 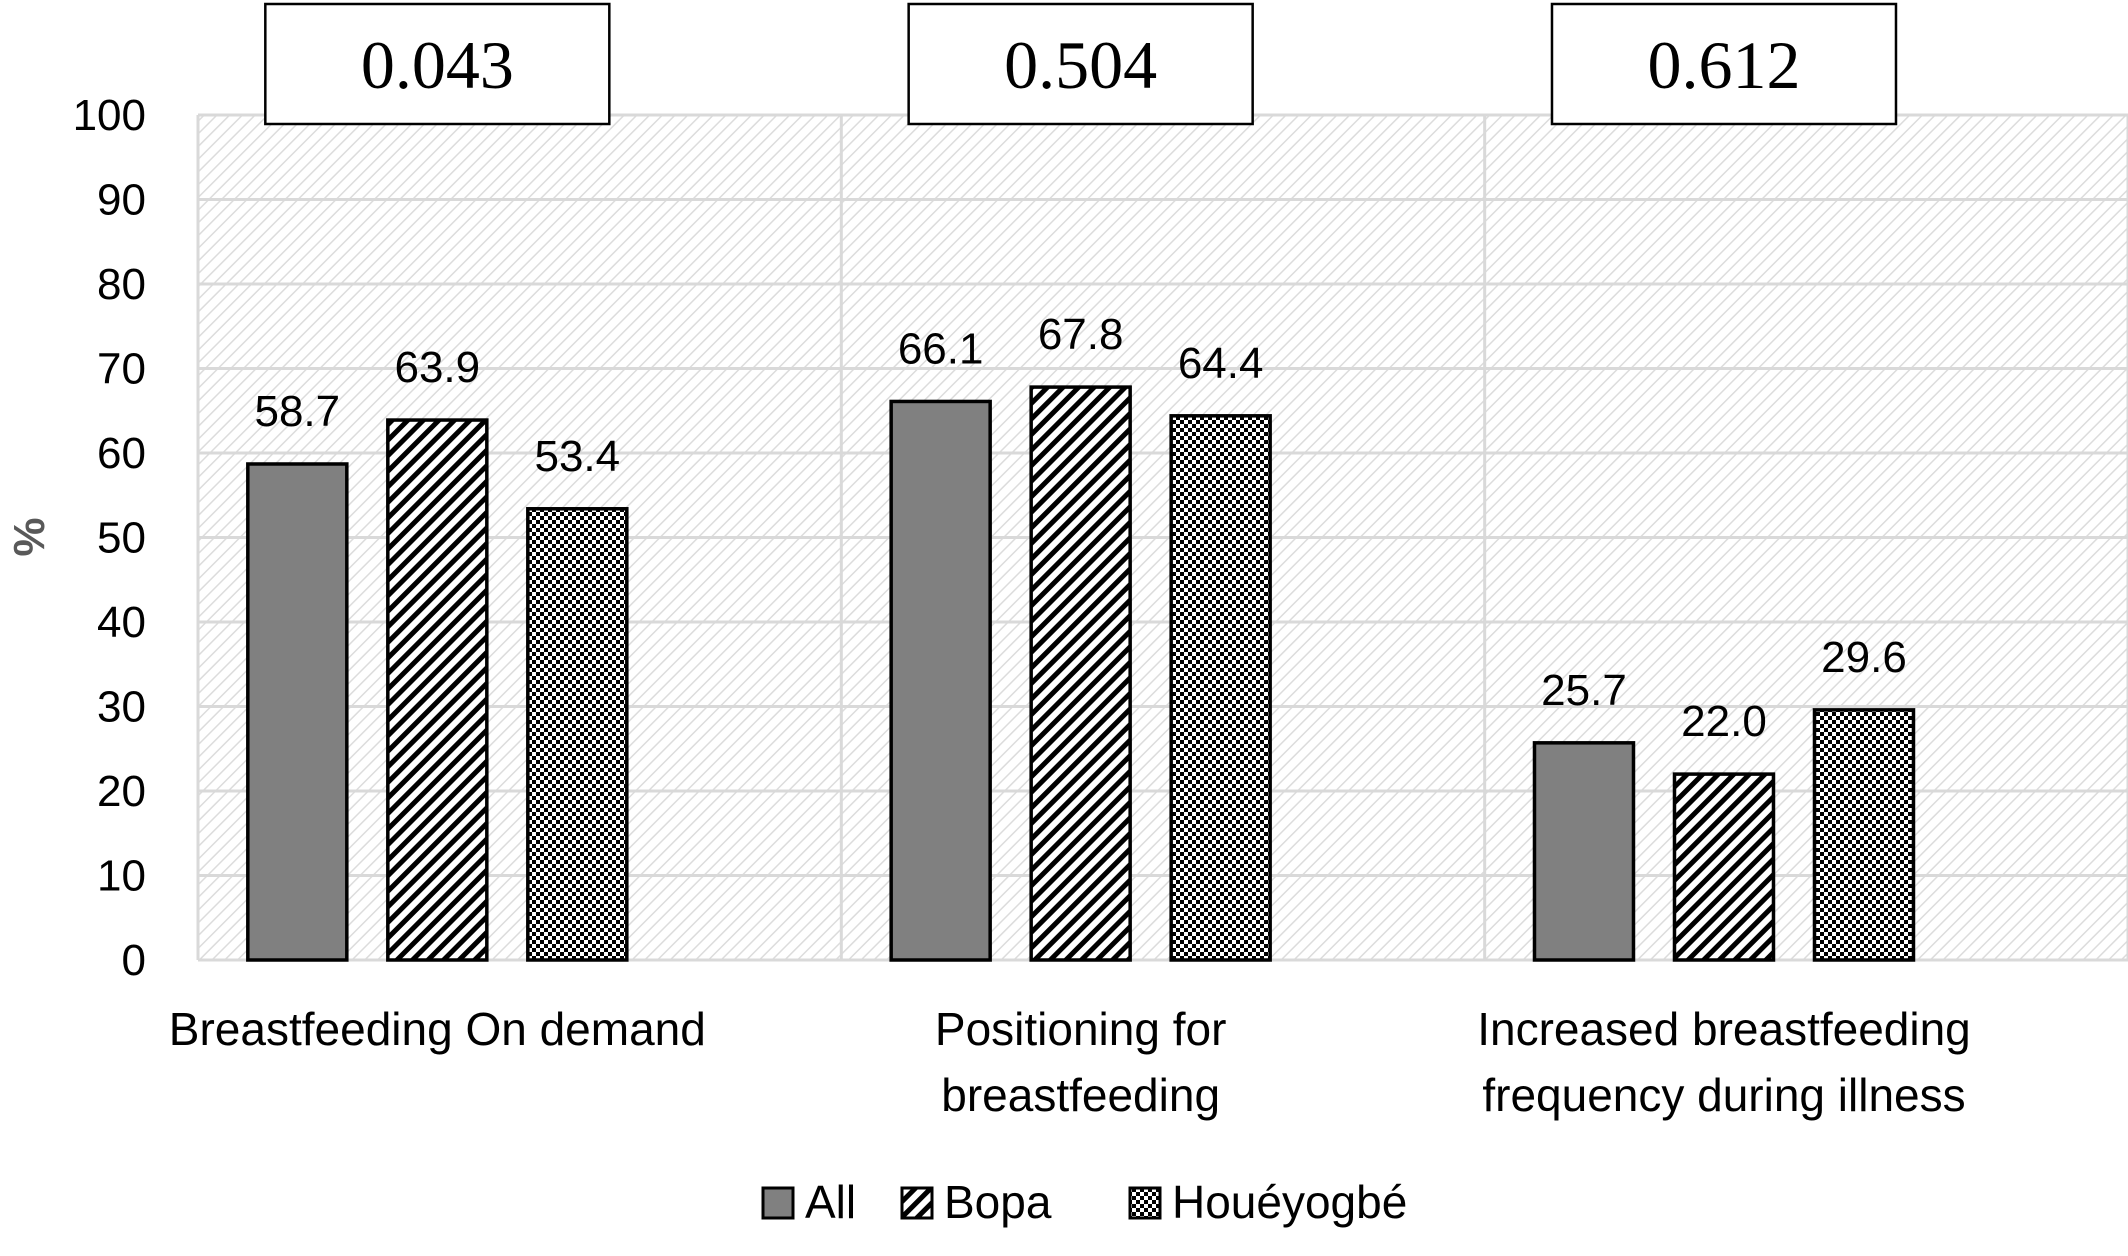 What do you see at coordinates (941, 348) in the screenshot?
I see `data-label: 66.1` at bounding box center [941, 348].